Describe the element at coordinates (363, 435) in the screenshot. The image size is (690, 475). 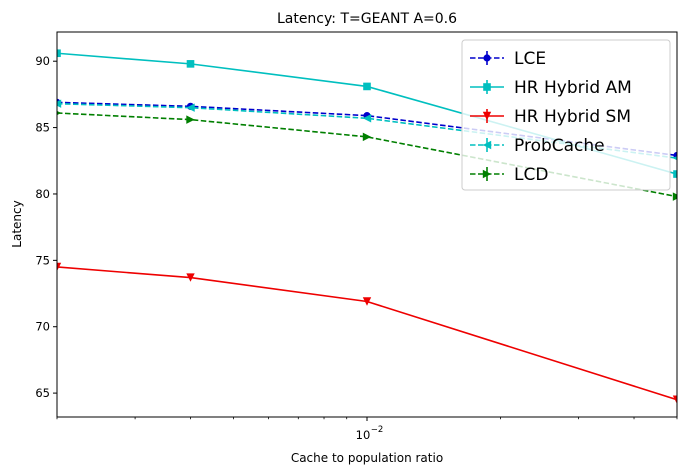
I see `x-tick-label: 10` at that location.